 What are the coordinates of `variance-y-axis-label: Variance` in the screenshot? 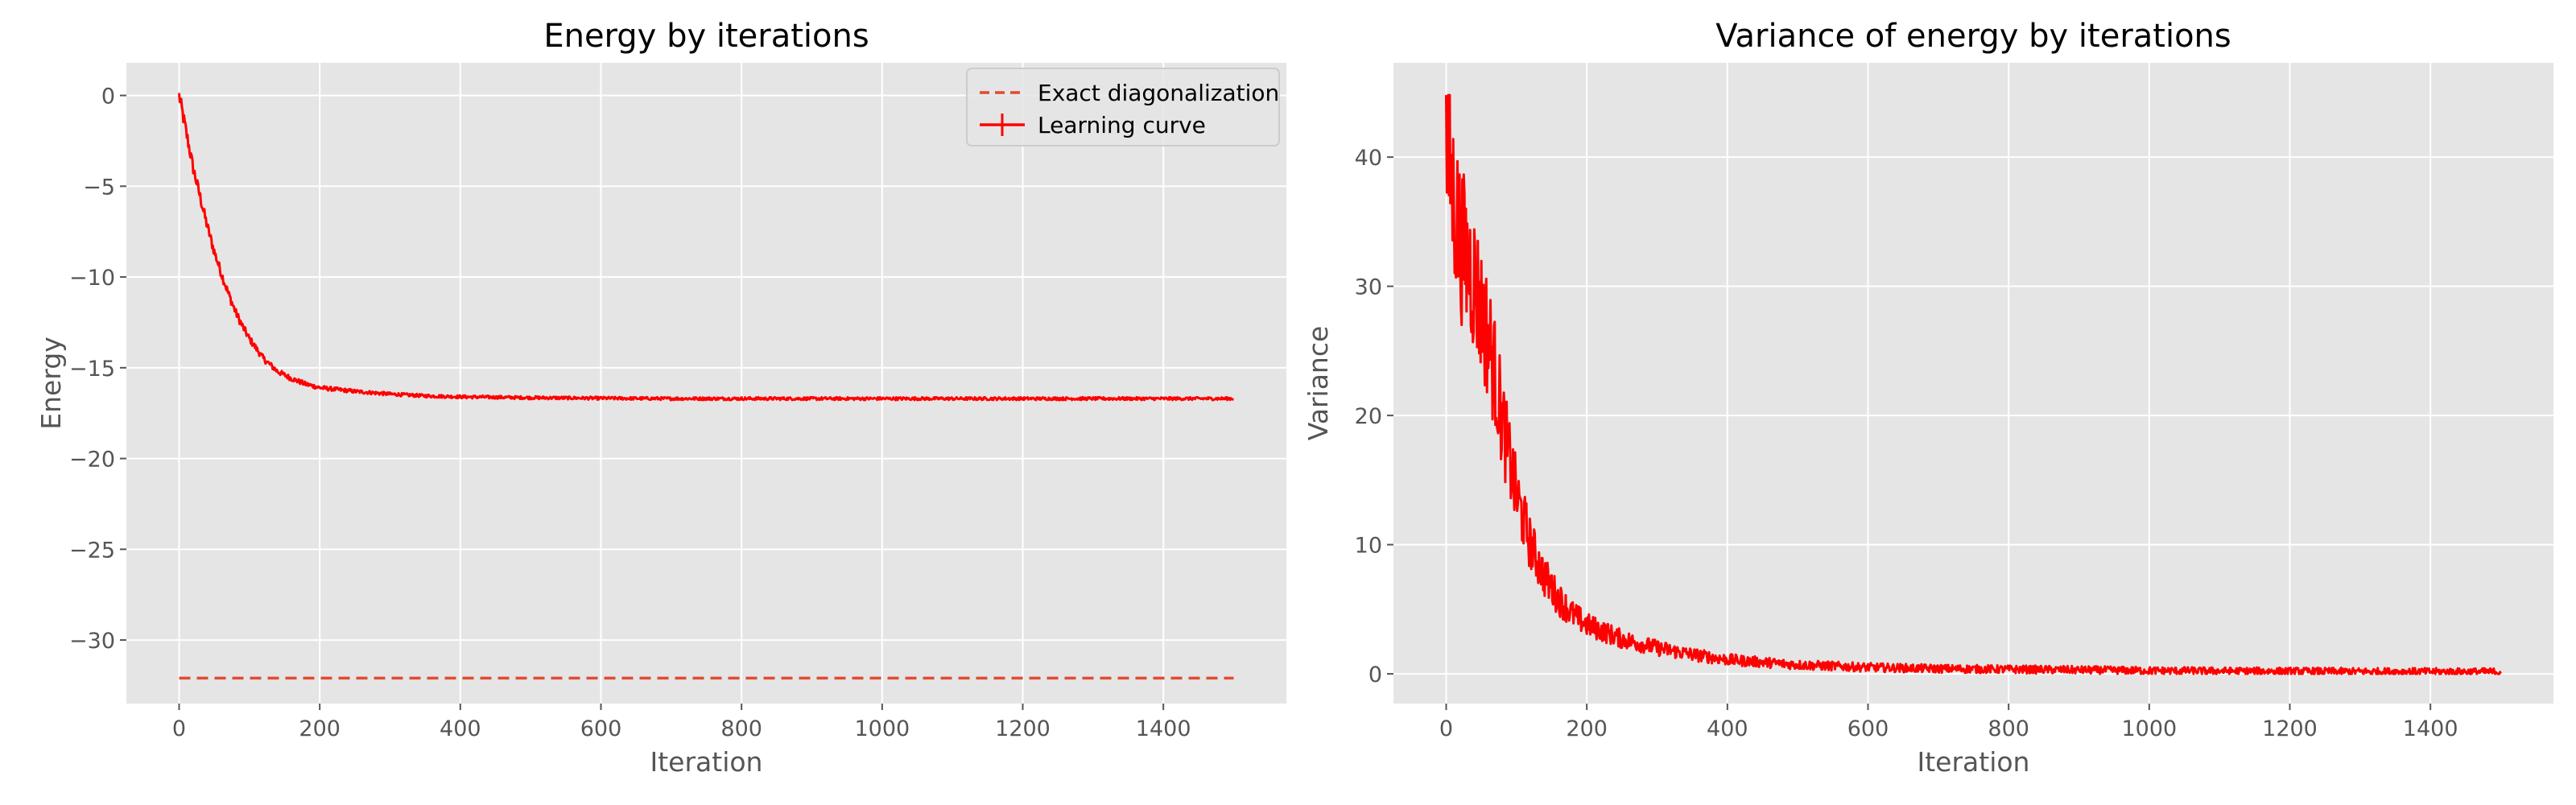 It's located at (1318, 383).